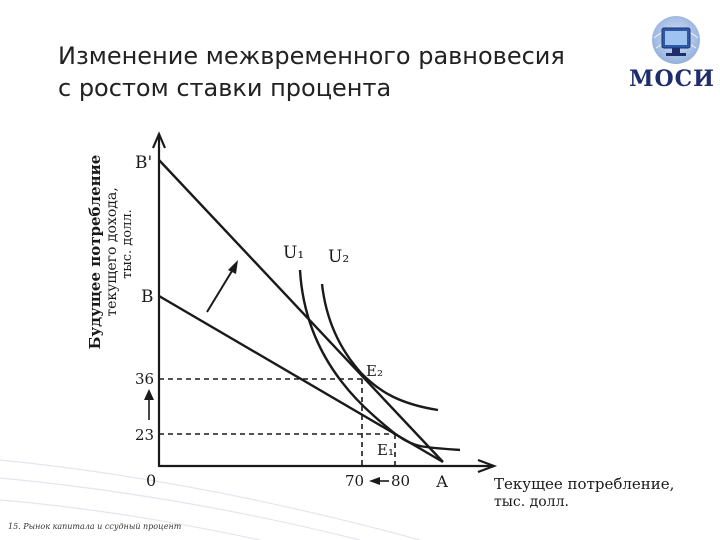  What do you see at coordinates (151, 480) in the screenshot?
I see `origin-label: 0` at bounding box center [151, 480].